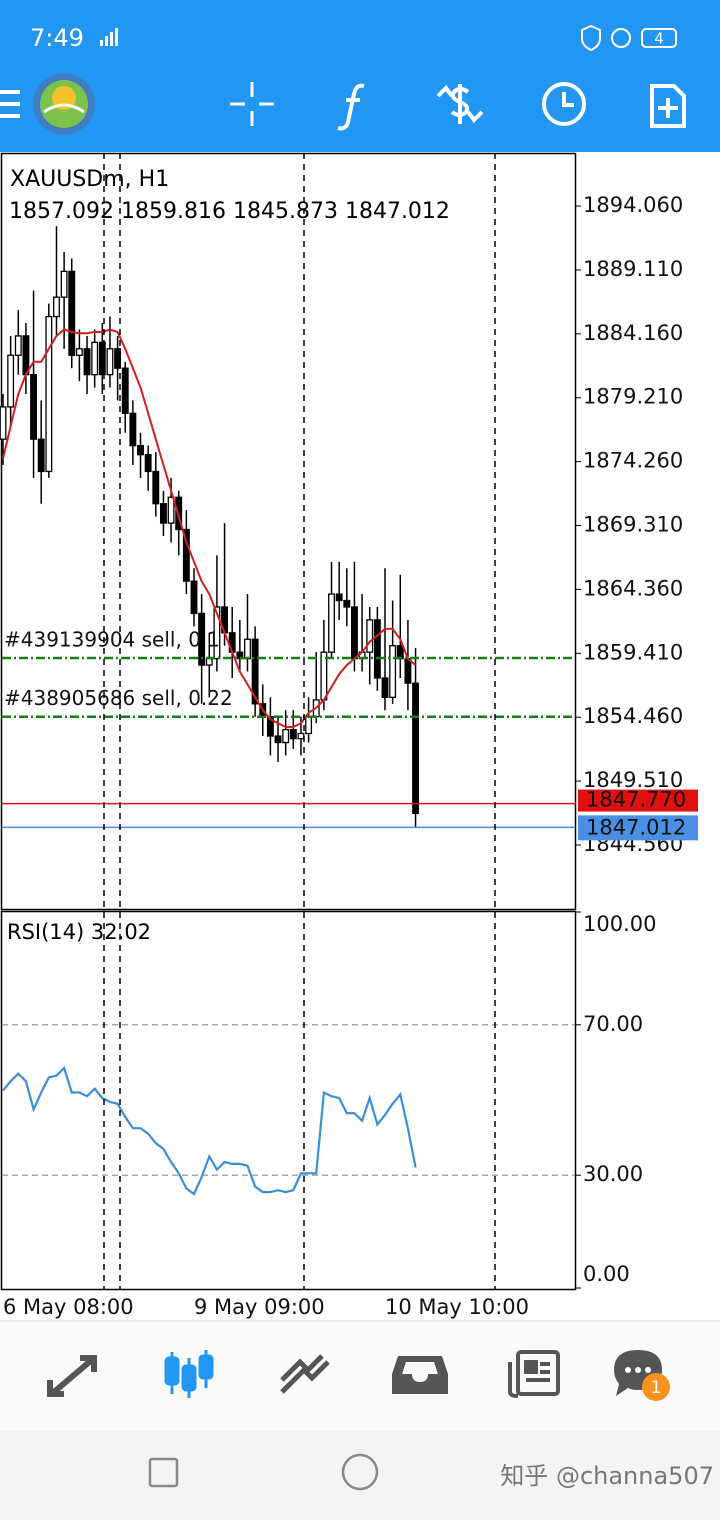  What do you see at coordinates (259, 1307) in the screenshot?
I see `x-tick-label: 9 May 09:00` at bounding box center [259, 1307].